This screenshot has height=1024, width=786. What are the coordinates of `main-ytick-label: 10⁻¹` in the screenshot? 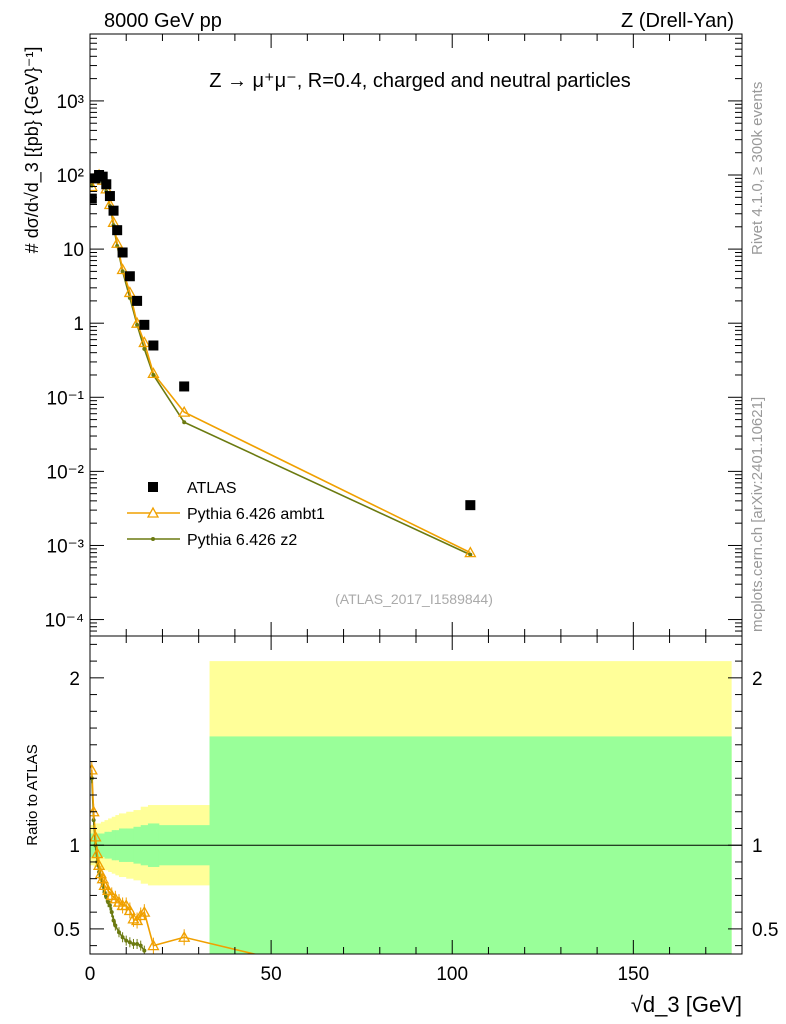 It's located at (66, 398).